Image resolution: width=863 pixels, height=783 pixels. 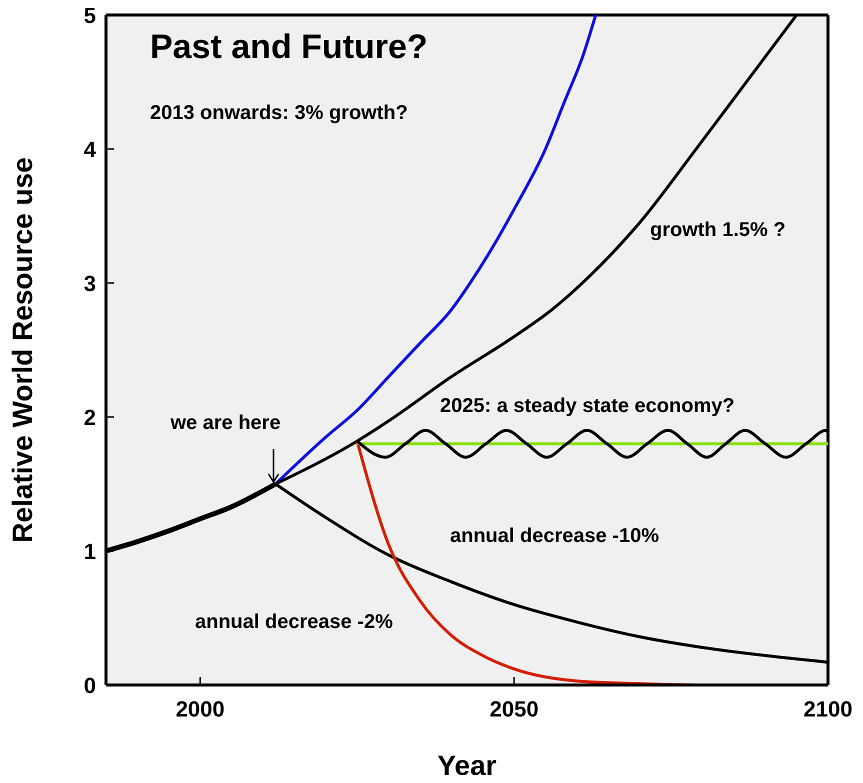 What do you see at coordinates (555, 536) in the screenshot?
I see `annotation: annual decrease -10%` at bounding box center [555, 536].